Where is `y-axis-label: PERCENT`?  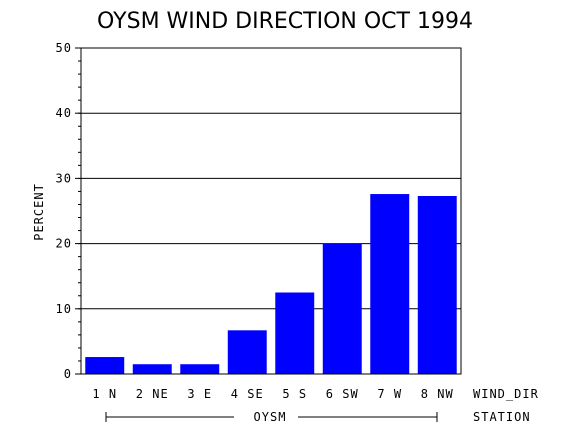 y-axis-label: PERCENT is located at coordinates (39, 212).